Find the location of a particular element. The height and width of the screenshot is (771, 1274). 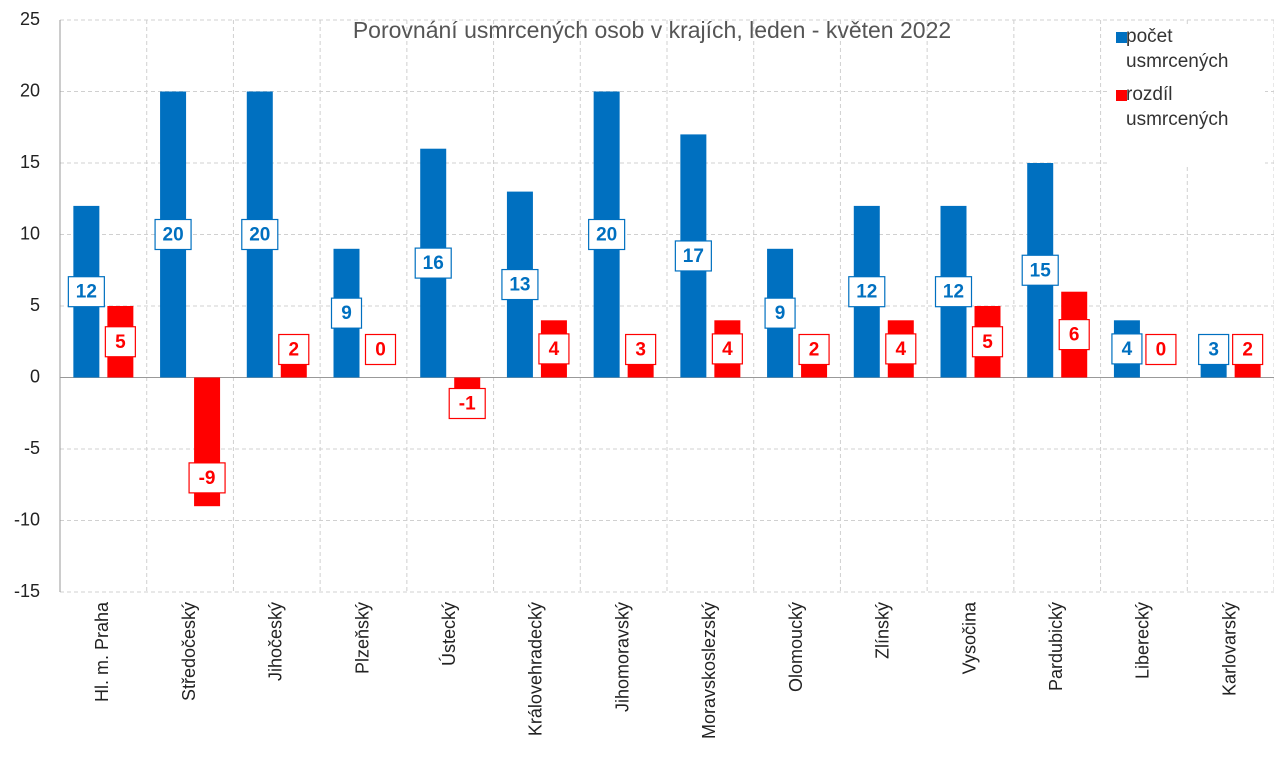

y-tick-label: -10 is located at coordinates (27, 519).